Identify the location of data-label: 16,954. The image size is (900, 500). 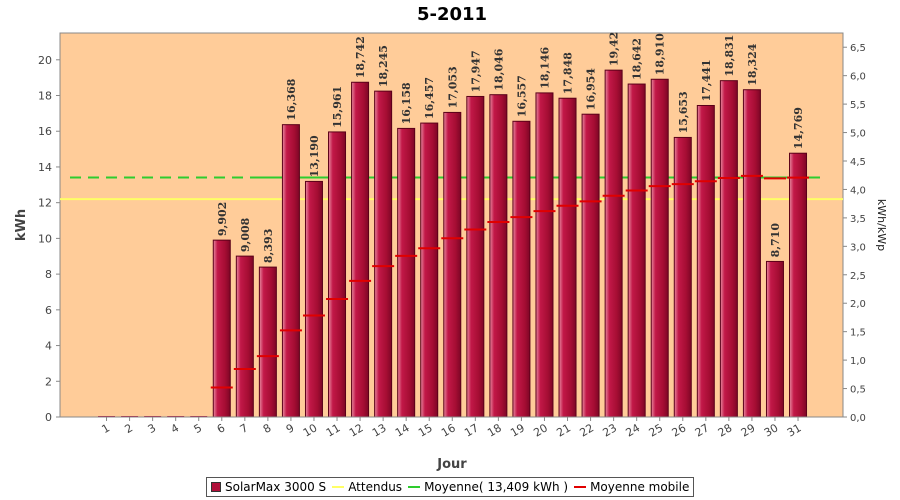
(591, 89).